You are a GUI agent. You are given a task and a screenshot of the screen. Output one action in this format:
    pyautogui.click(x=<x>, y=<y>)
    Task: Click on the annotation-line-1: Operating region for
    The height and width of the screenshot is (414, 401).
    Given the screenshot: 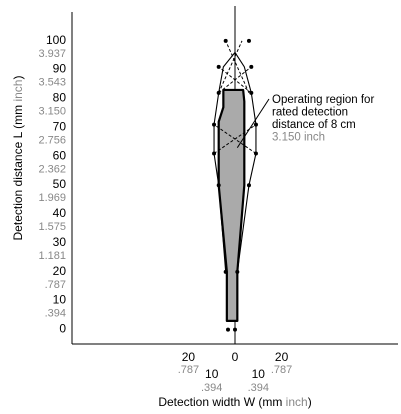 What is the action you would take?
    pyautogui.click(x=323, y=100)
    